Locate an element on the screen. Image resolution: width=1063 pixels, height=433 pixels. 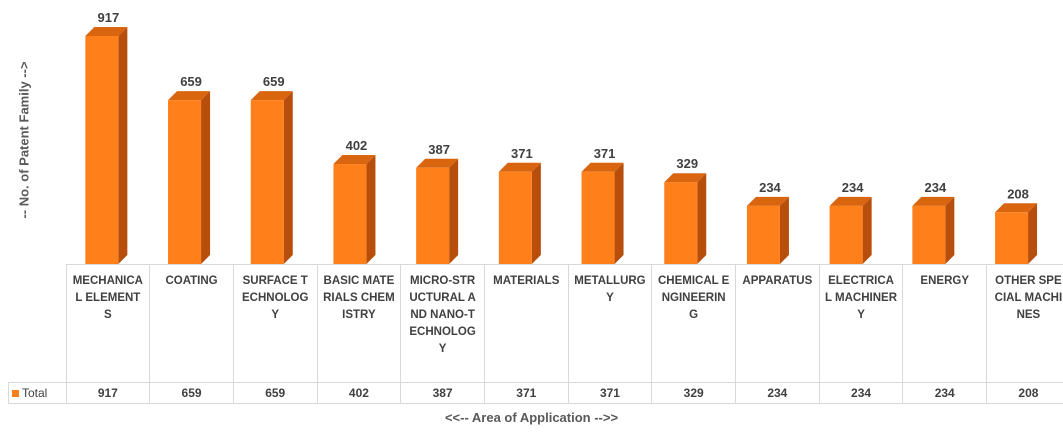
legend-swatch is located at coordinates (15, 394).